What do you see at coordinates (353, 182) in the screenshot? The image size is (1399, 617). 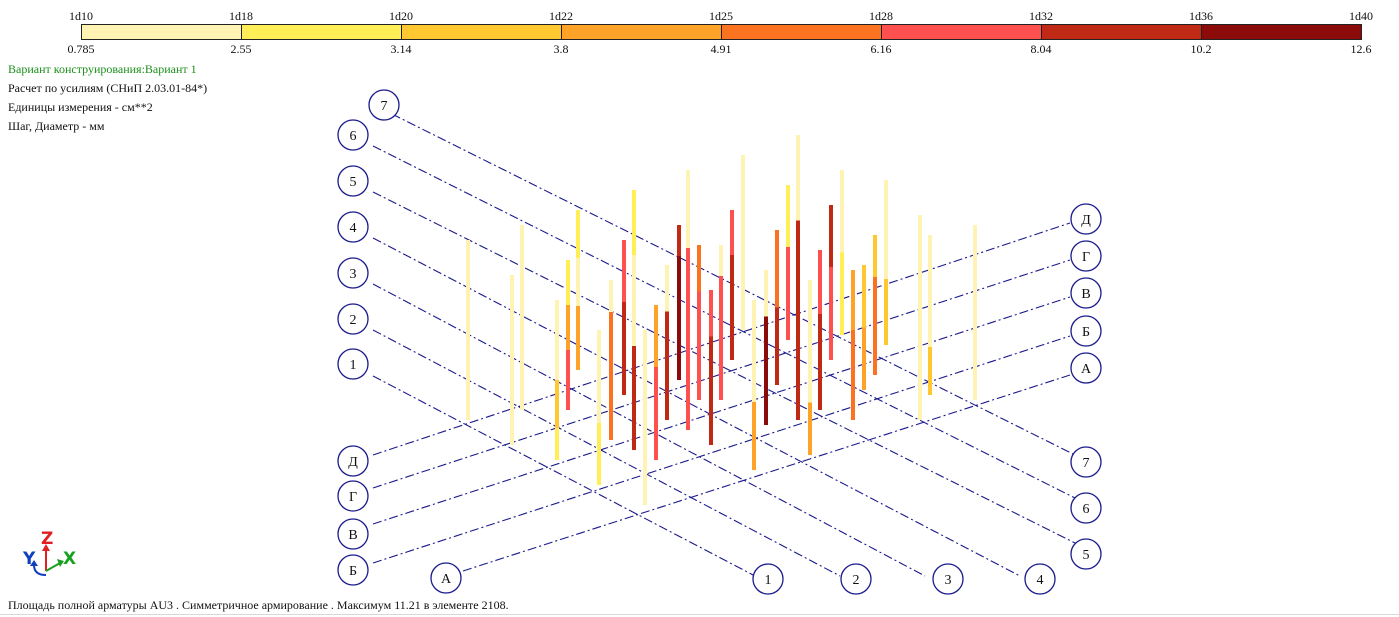 I see `grid-bubble-left-5-label: 5` at bounding box center [353, 182].